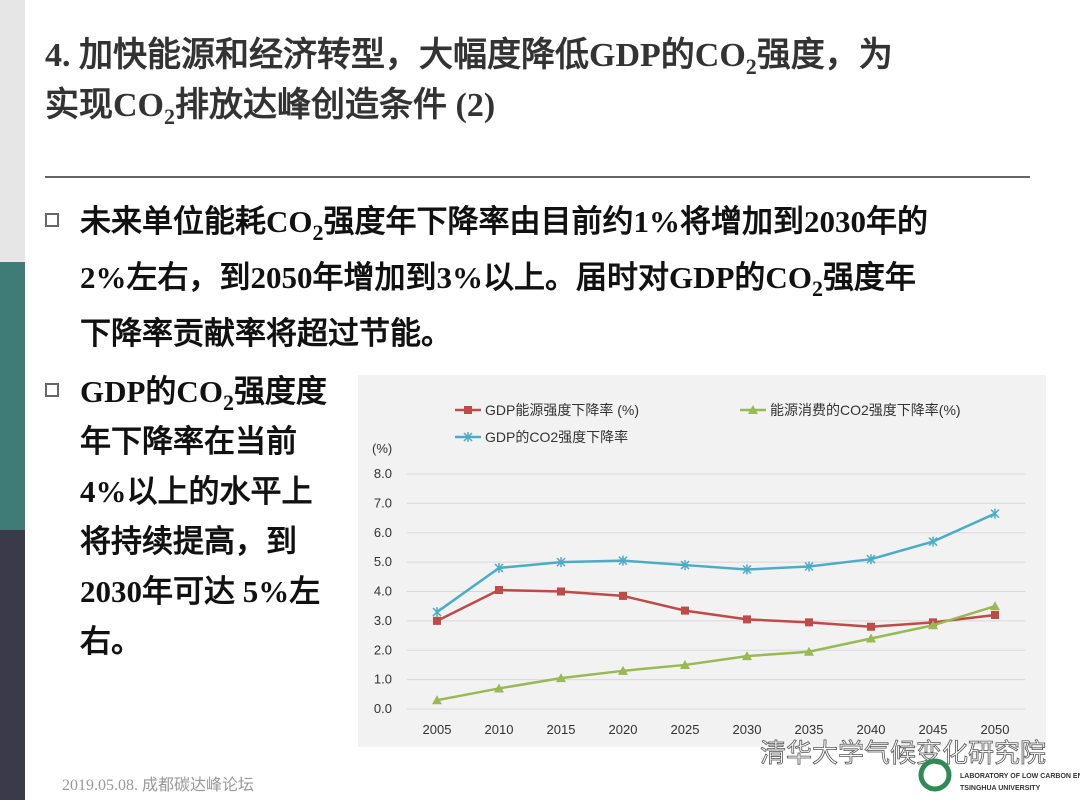 The width and height of the screenshot is (1080, 800). What do you see at coordinates (383, 473) in the screenshot?
I see `y-tick-label: 8.0` at bounding box center [383, 473].